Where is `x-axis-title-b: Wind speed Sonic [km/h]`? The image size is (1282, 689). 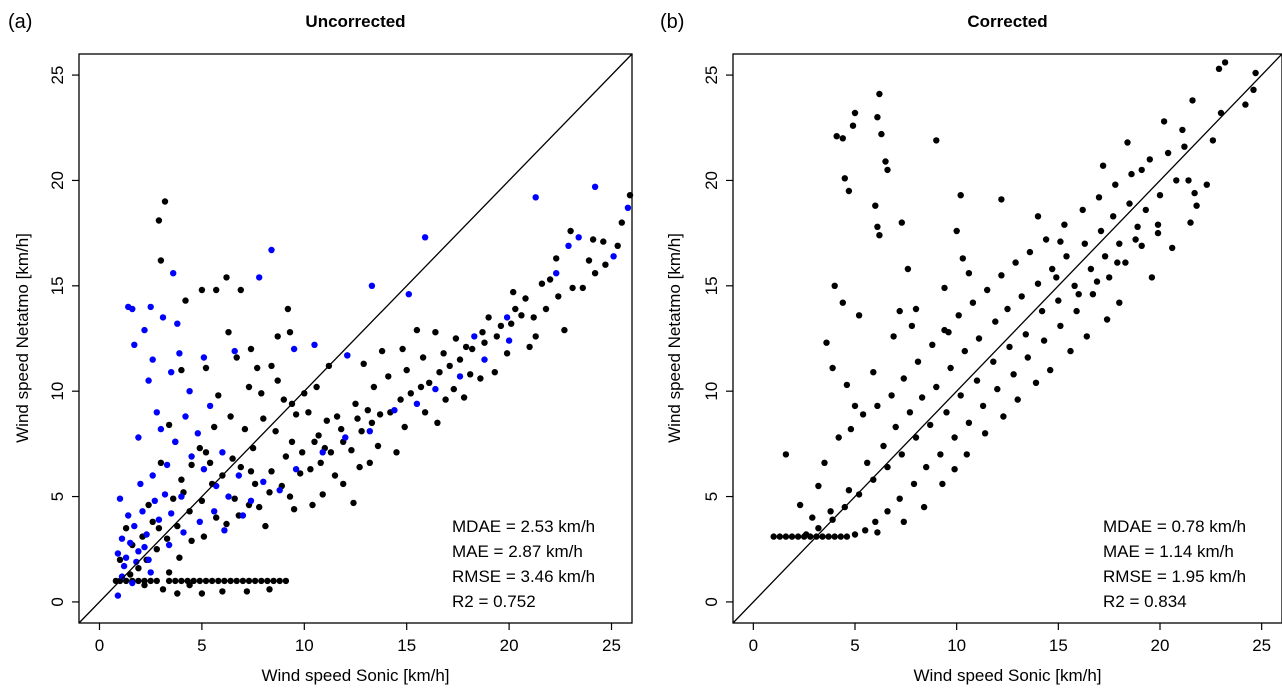
x-axis-title-b: Wind speed Sonic [km/h] is located at coordinates (1007, 675).